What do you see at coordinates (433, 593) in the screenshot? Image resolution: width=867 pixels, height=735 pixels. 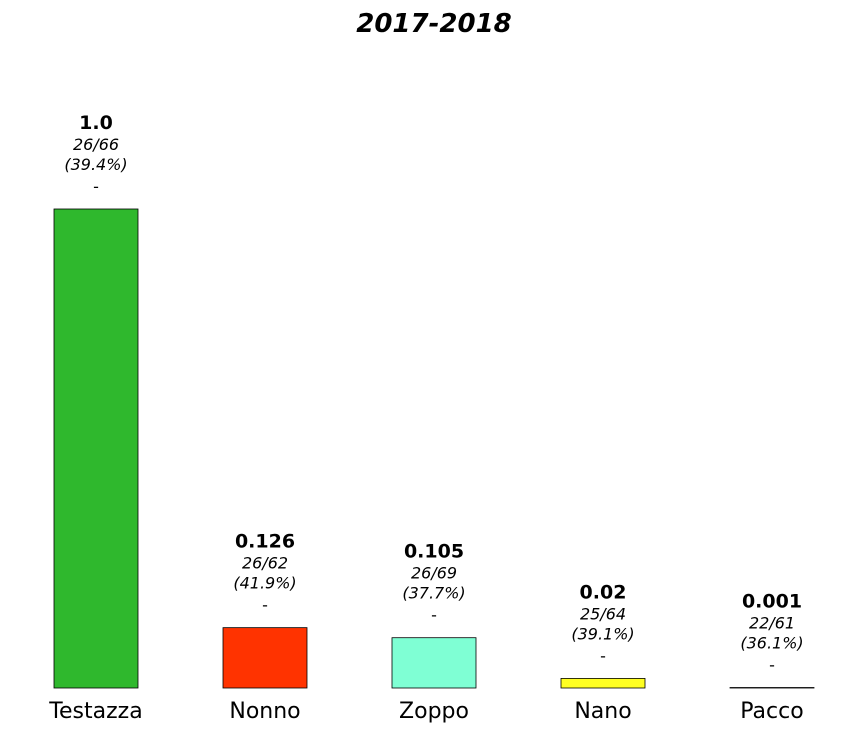 I see `percent-label: (37.7%)` at bounding box center [433, 593].